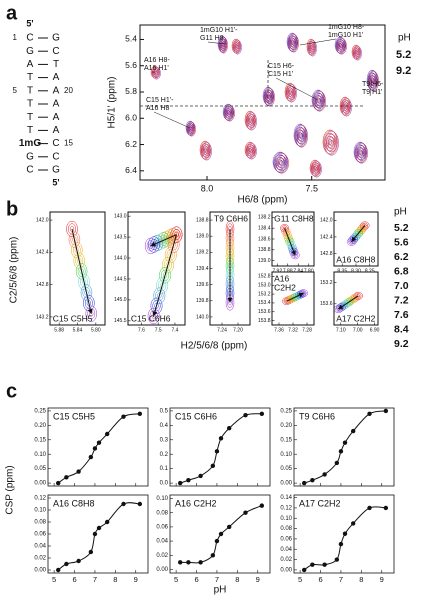  Describe the element at coordinates (219, 30) in the screenshot. I see `annotation: 1mG10 H1'-` at that location.